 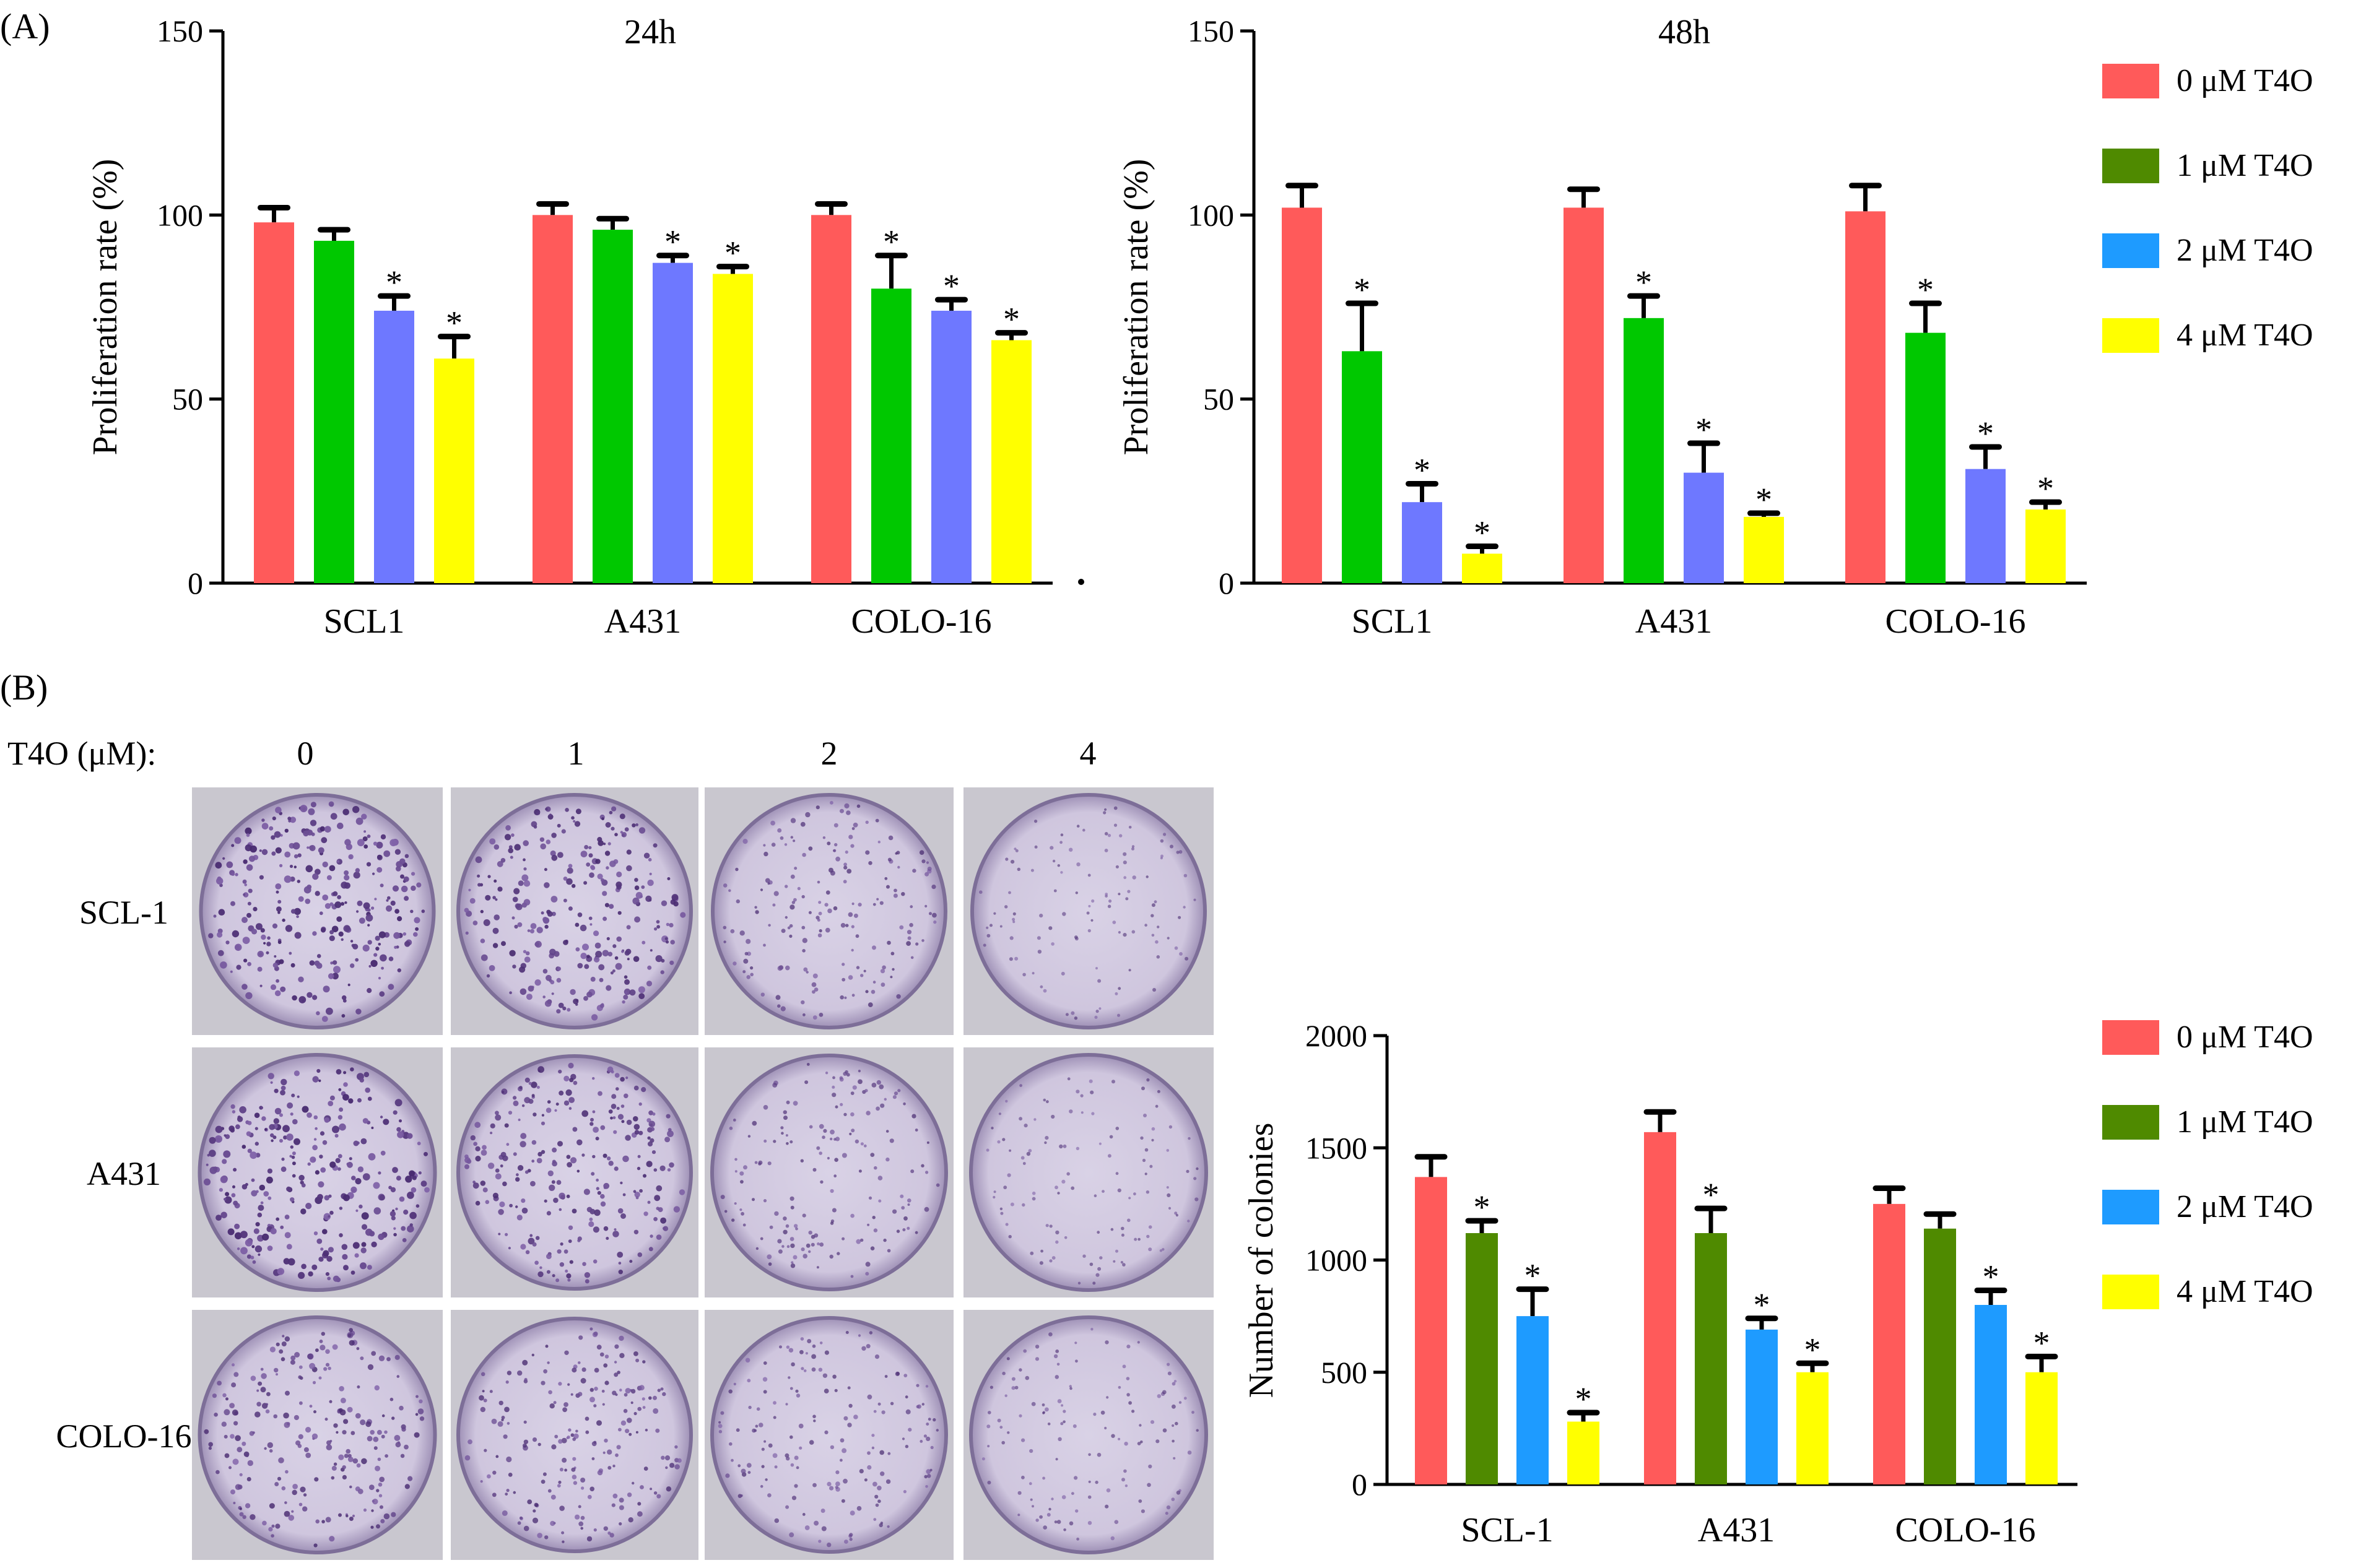 I want to click on bar-a431-2-m-t4o, so click(x=1704, y=527).